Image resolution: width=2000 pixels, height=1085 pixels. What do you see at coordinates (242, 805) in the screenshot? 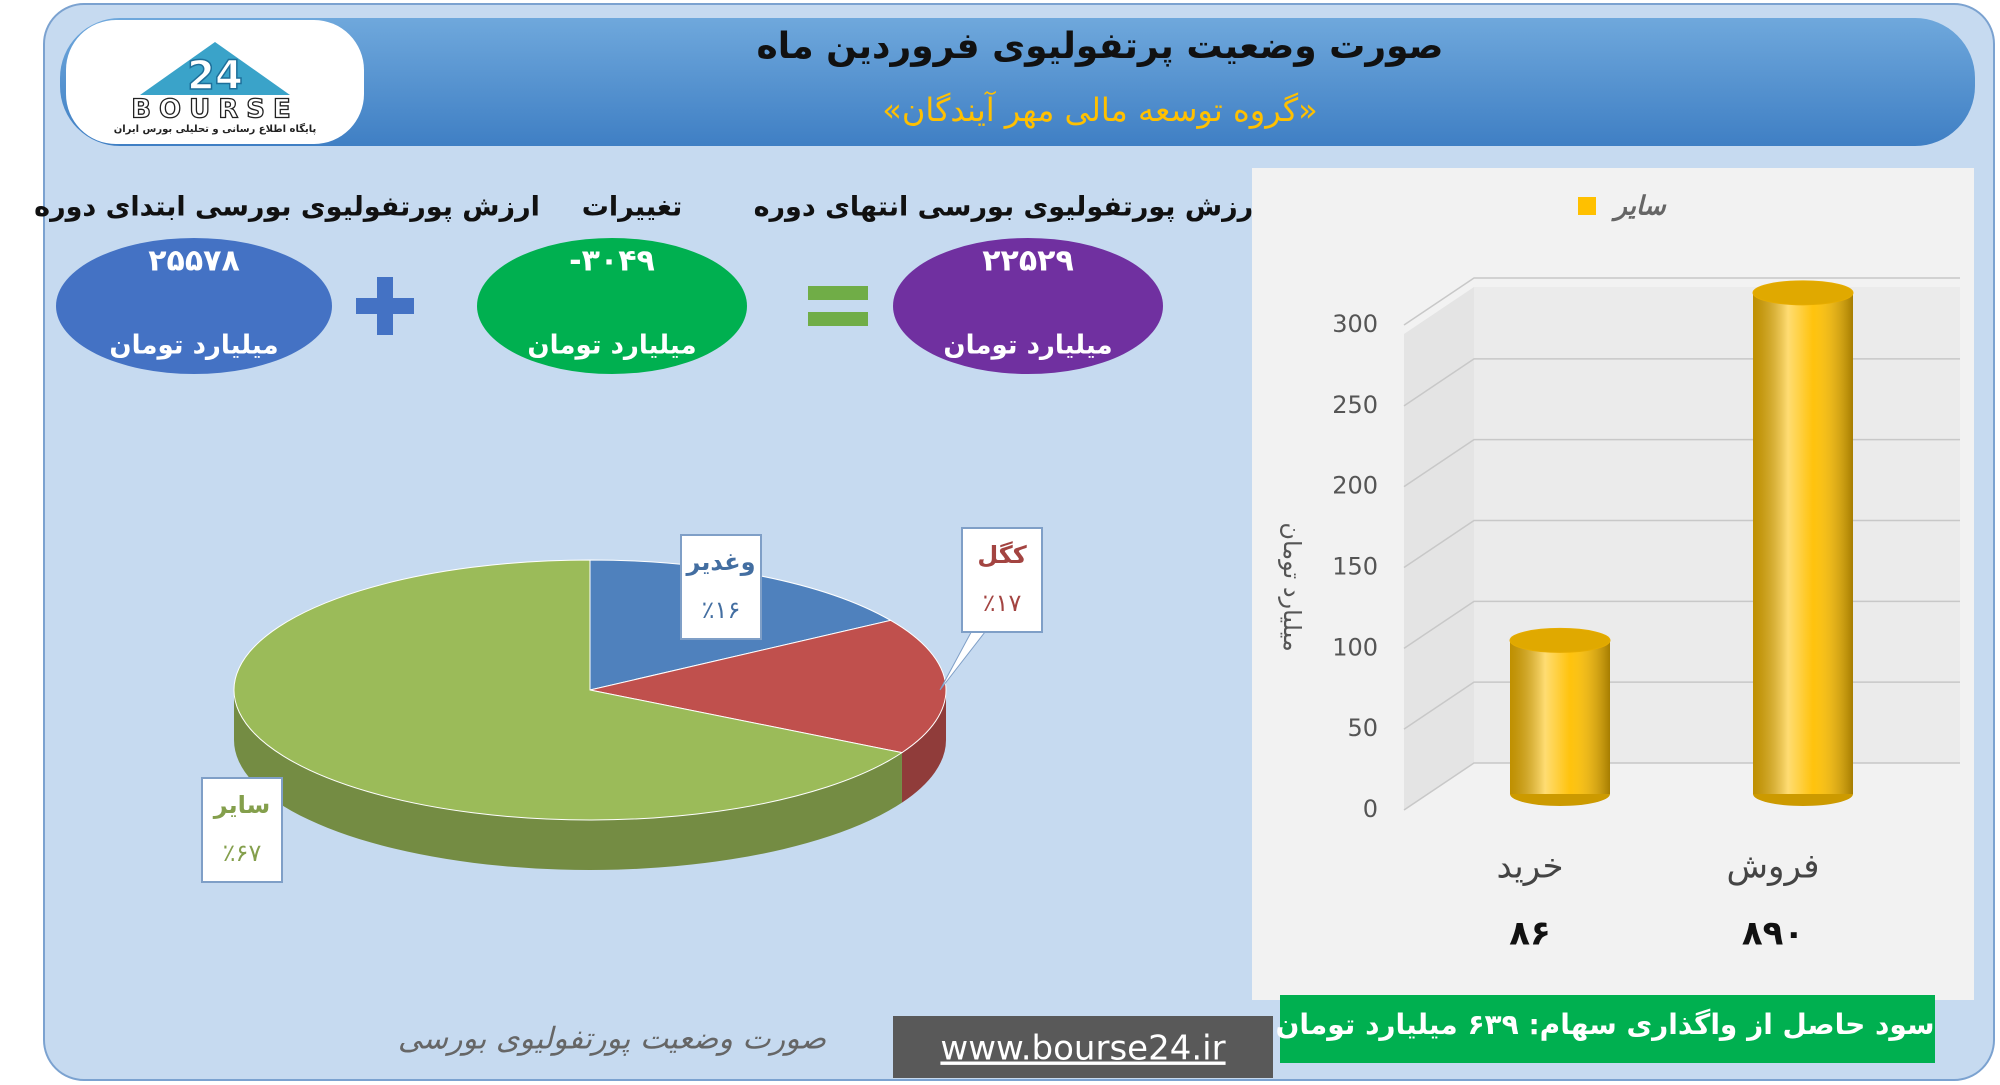
I see `slice-label: سایر` at bounding box center [242, 805].